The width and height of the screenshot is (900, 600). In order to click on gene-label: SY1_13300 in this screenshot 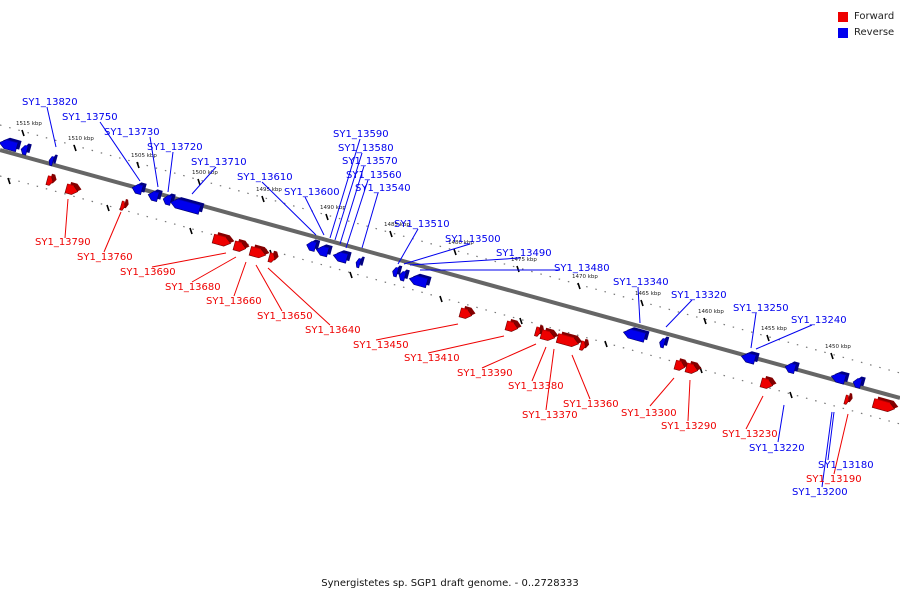, I will do `click(649, 413)`.